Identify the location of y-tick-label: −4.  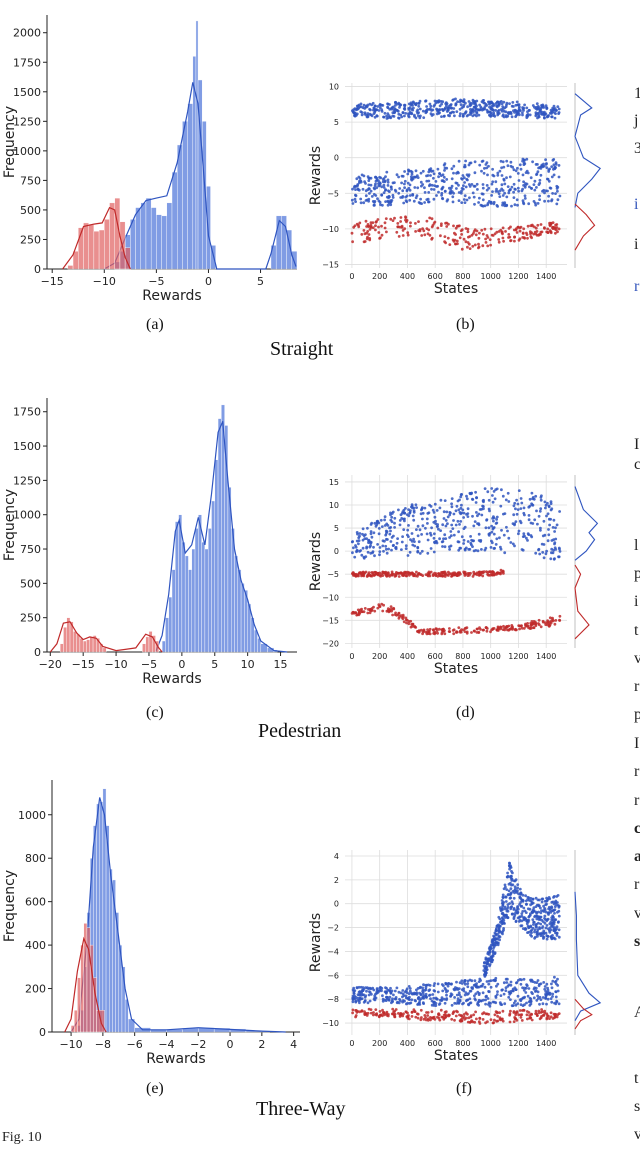
(333, 951).